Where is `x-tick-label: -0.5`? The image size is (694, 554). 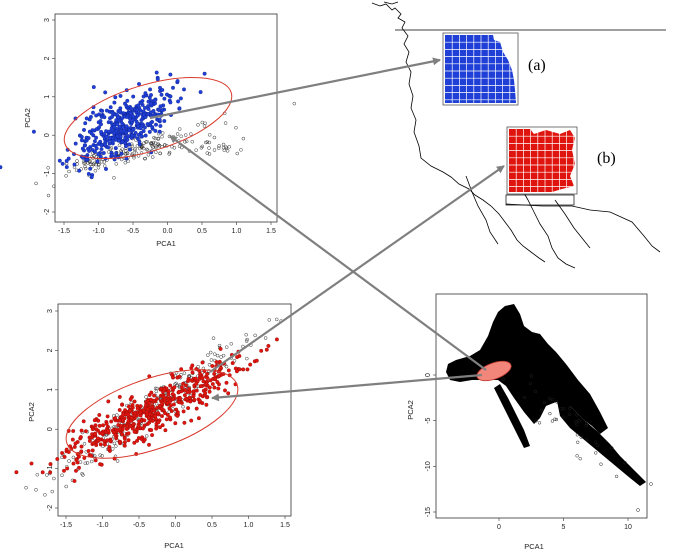
x-tick-label: -0.5 is located at coordinates (139, 525).